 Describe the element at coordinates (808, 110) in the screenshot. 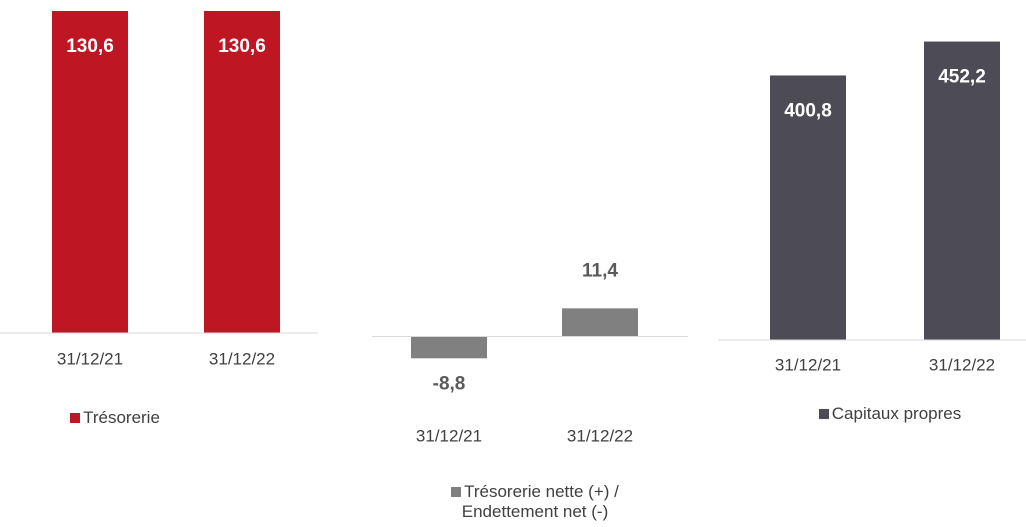

I see `value-label: 400,8` at that location.